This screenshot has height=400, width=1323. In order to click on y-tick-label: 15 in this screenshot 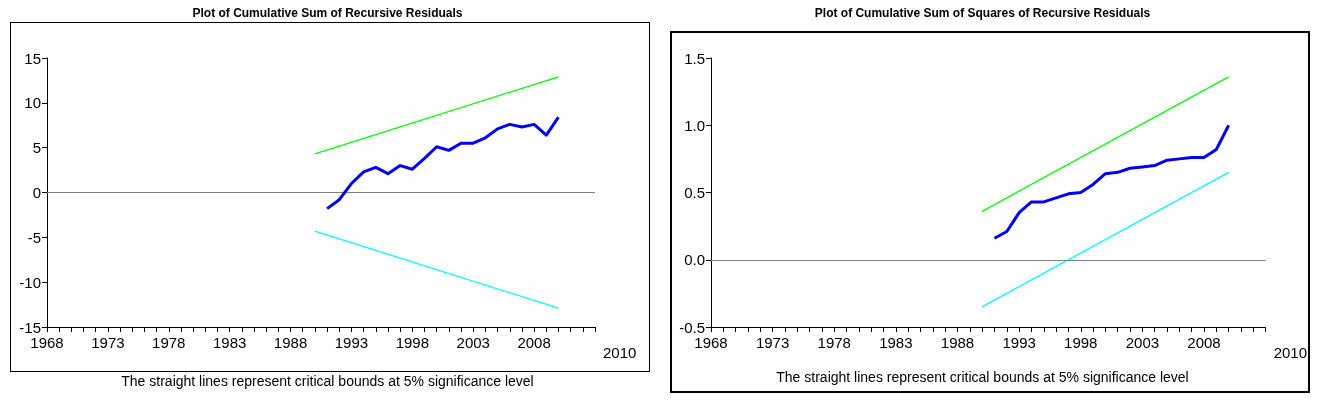, I will do `click(32, 58)`.